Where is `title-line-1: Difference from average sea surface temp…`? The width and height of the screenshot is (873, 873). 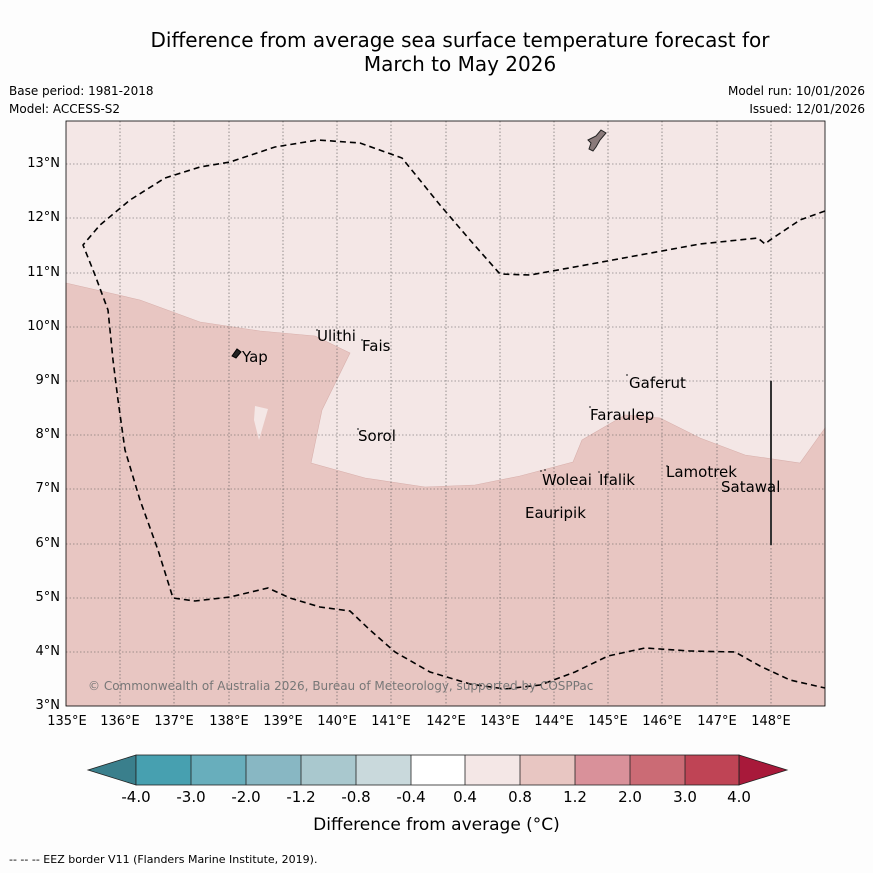 title-line-1: Difference from average sea surface temp… is located at coordinates (460, 40).